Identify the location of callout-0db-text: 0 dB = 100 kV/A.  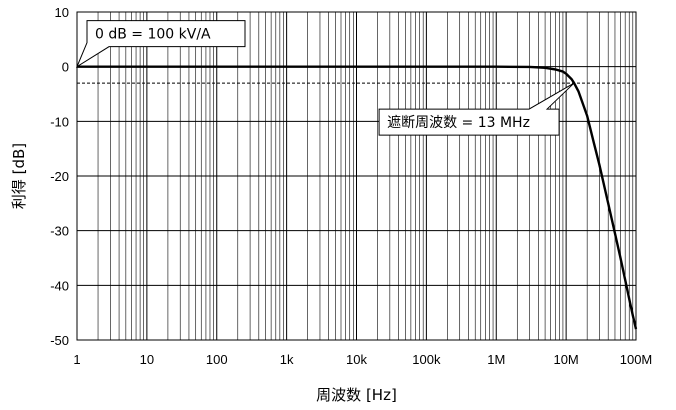
(153, 35).